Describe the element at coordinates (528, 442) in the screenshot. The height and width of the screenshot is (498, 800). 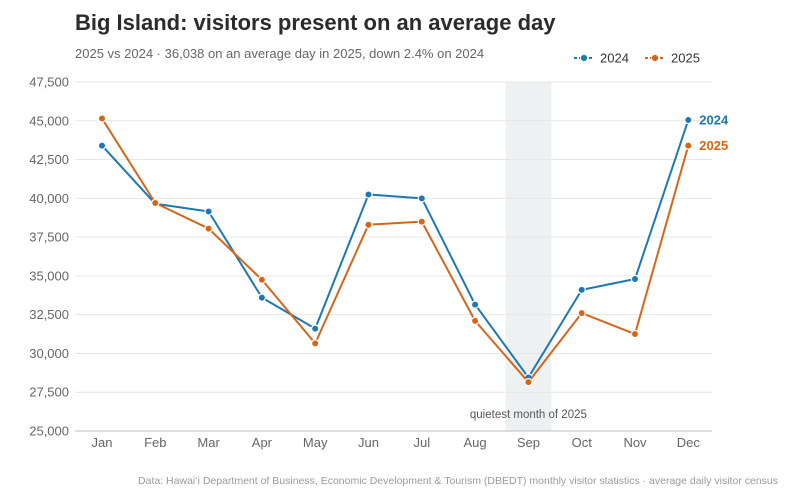
I see `x-tick-label: Sep` at that location.